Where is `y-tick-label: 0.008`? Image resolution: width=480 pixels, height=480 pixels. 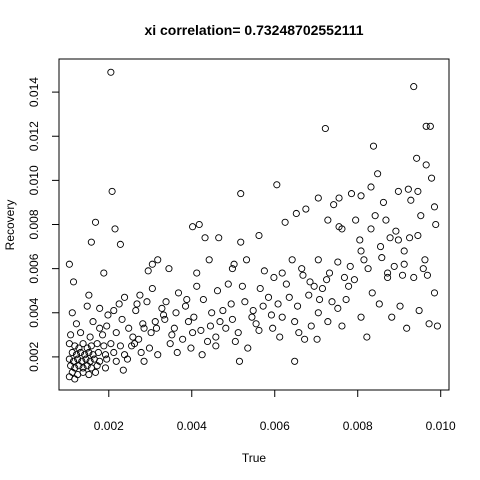
y-tick-label: 0.008 is located at coordinates (34, 224).